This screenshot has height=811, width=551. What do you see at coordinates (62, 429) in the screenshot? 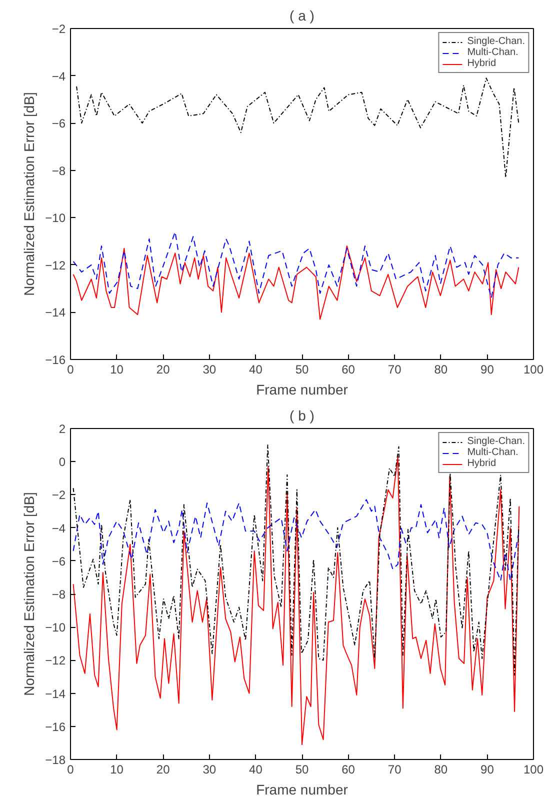
I see `y-tick-label: 2` at bounding box center [62, 429].